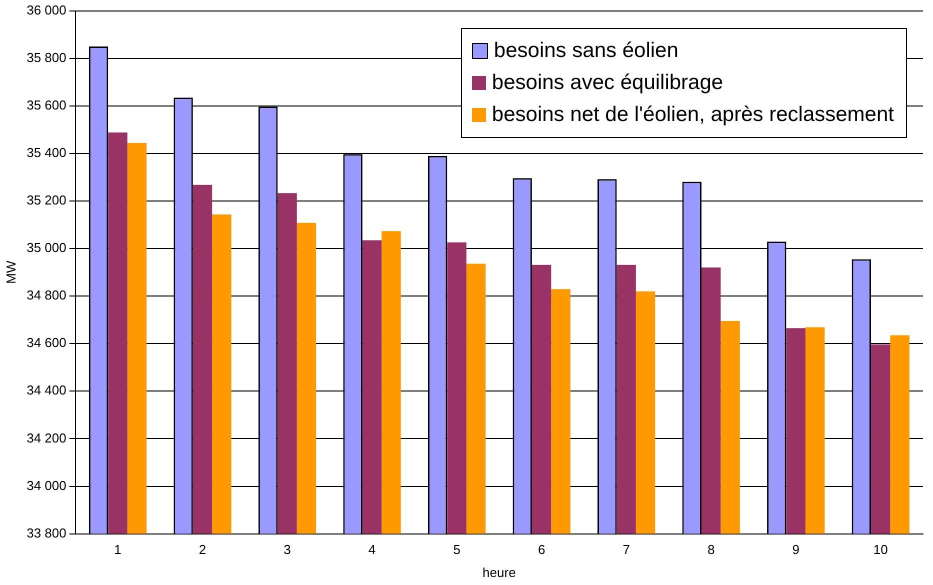 The width and height of the screenshot is (933, 585). What do you see at coordinates (880, 550) in the screenshot?
I see `x-tick-label: 10` at bounding box center [880, 550].